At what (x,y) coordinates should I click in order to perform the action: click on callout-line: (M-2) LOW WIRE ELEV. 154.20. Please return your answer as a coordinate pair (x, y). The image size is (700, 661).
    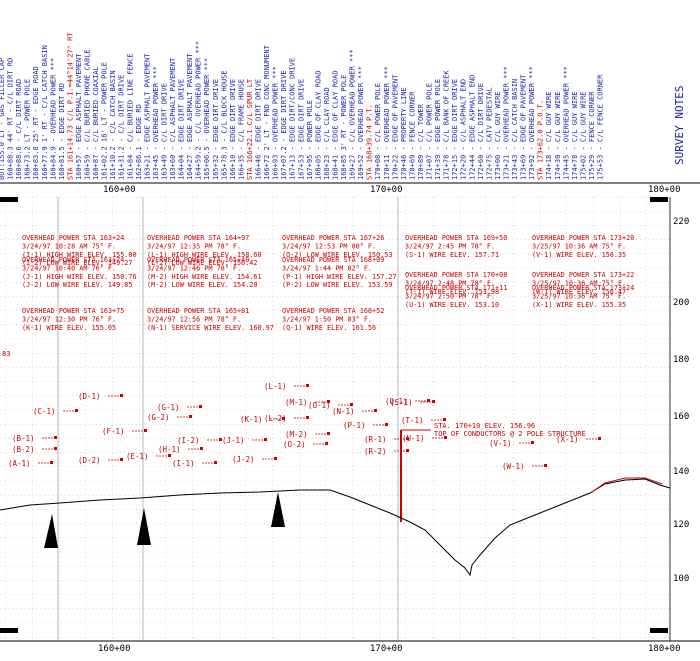
    Looking at the image, I should click on (202, 285).